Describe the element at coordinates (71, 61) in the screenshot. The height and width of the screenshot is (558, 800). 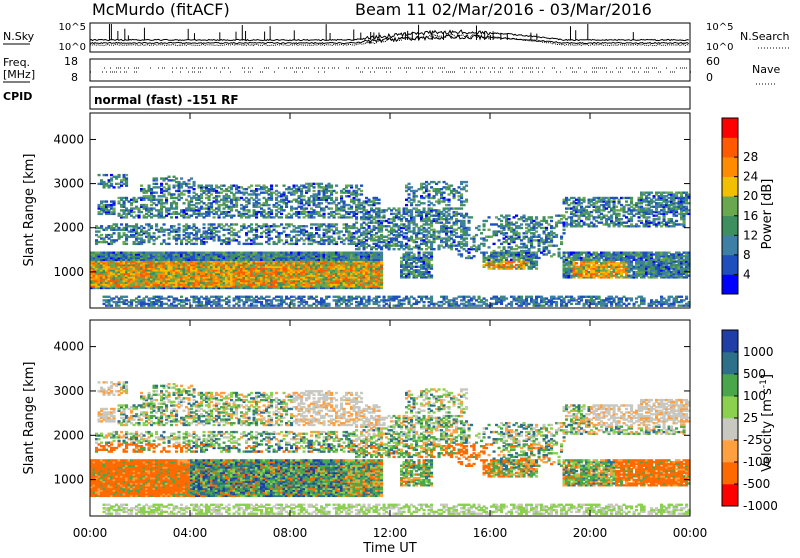
I see `freq-tick-high: 18` at that location.